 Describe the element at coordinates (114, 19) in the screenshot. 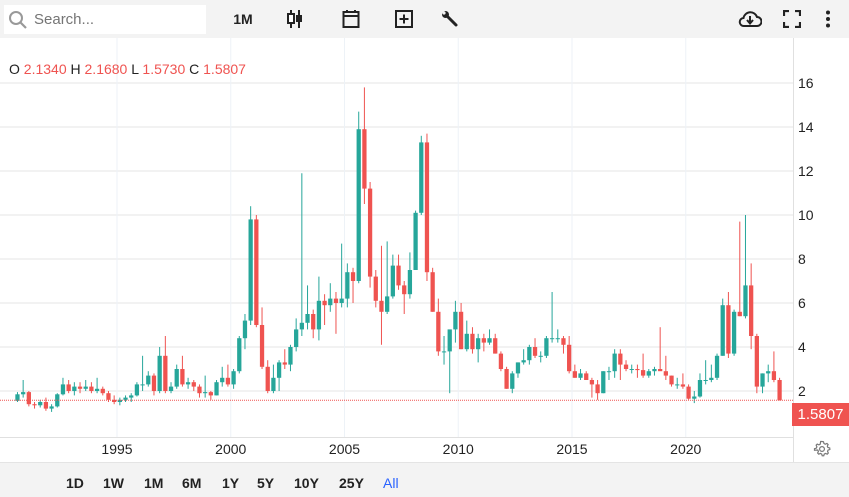

I see `search-input` at that location.